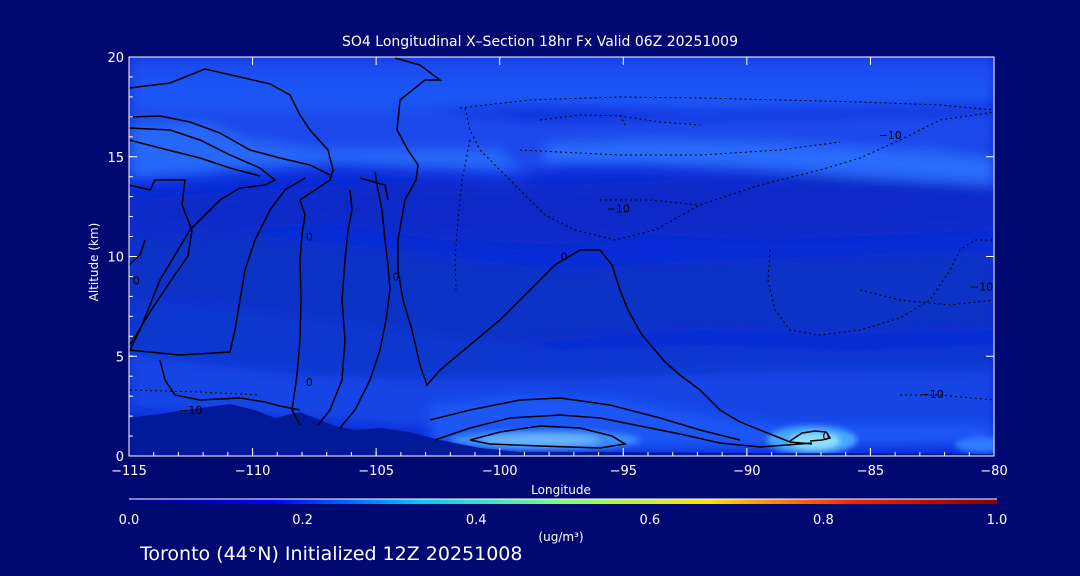 Image resolution: width=1080 pixels, height=576 pixels. Describe the element at coordinates (746, 471) in the screenshot. I see `x-tick-label: −90` at that location.